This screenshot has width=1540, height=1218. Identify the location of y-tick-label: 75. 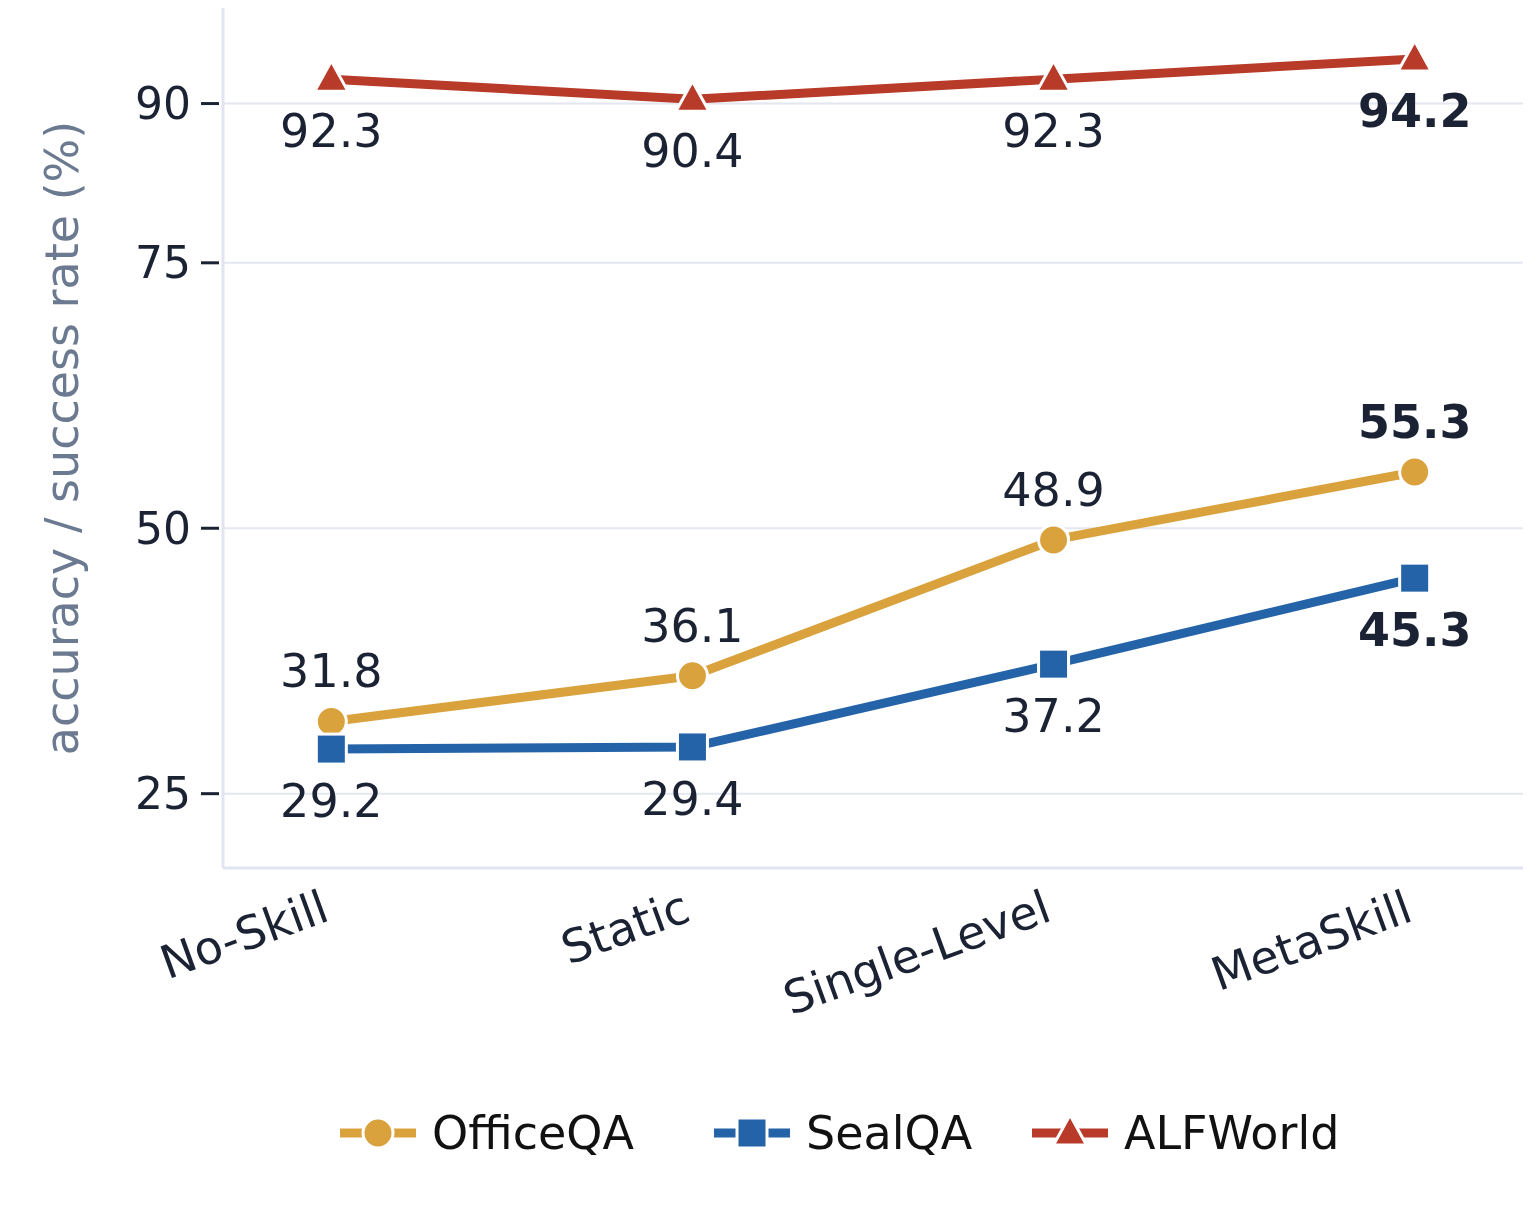
(163, 263).